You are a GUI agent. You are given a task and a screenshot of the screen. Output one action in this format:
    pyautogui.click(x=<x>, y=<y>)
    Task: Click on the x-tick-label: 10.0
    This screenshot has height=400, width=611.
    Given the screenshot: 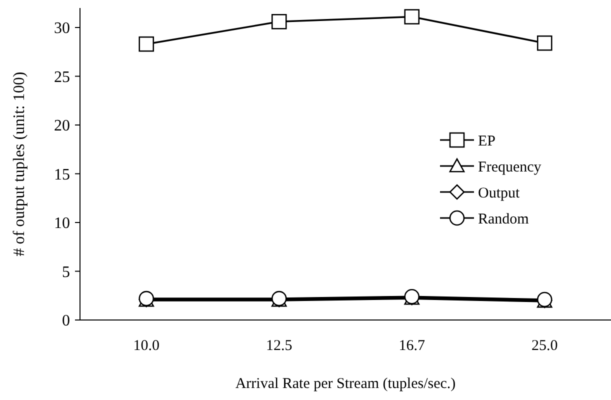 What is the action you would take?
    pyautogui.click(x=146, y=346)
    